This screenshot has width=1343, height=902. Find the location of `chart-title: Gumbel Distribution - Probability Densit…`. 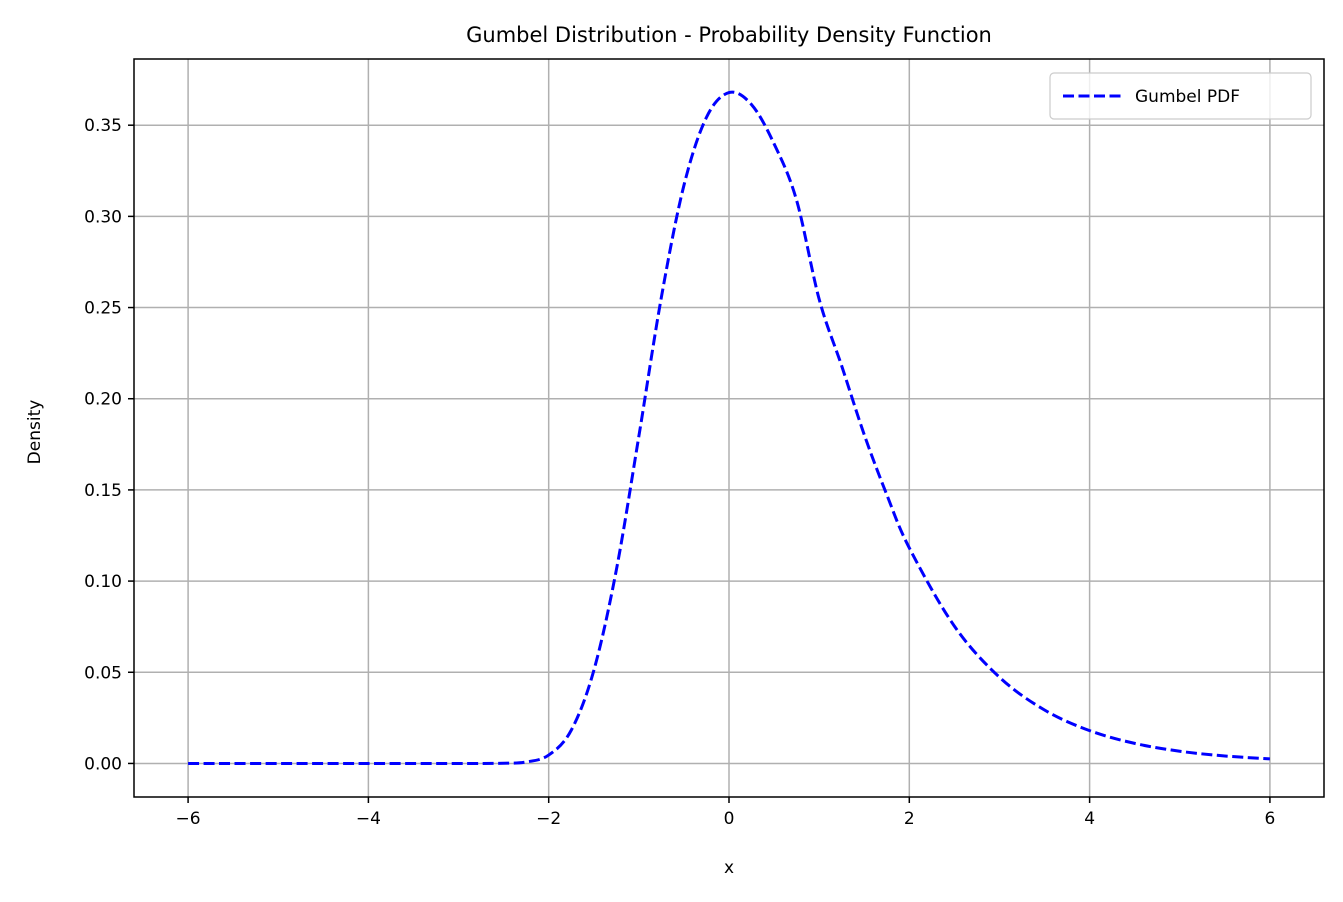

chart-title: Gumbel Distribution - Probability Densit… is located at coordinates (729, 35).